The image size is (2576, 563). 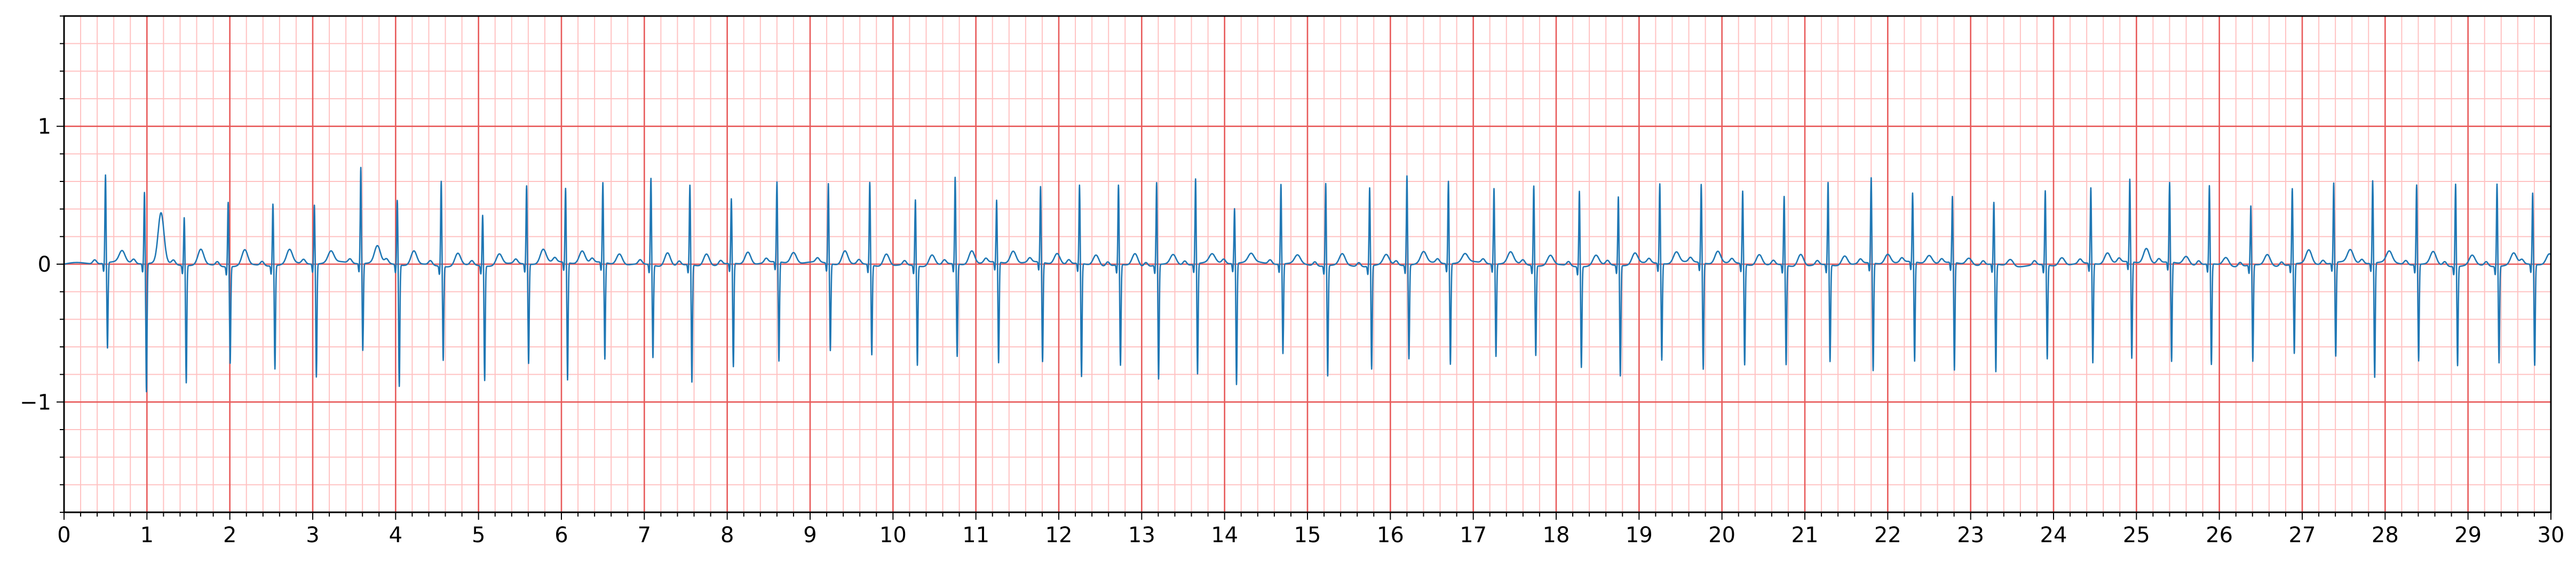 I want to click on x-tick-label: 11, so click(x=975, y=535).